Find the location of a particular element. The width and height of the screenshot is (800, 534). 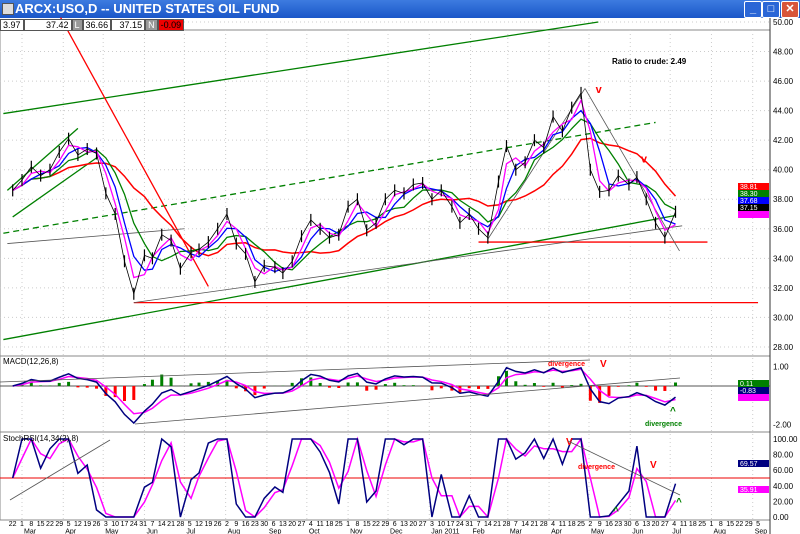

price-tick-label: 44.00 is located at coordinates (783, 111).